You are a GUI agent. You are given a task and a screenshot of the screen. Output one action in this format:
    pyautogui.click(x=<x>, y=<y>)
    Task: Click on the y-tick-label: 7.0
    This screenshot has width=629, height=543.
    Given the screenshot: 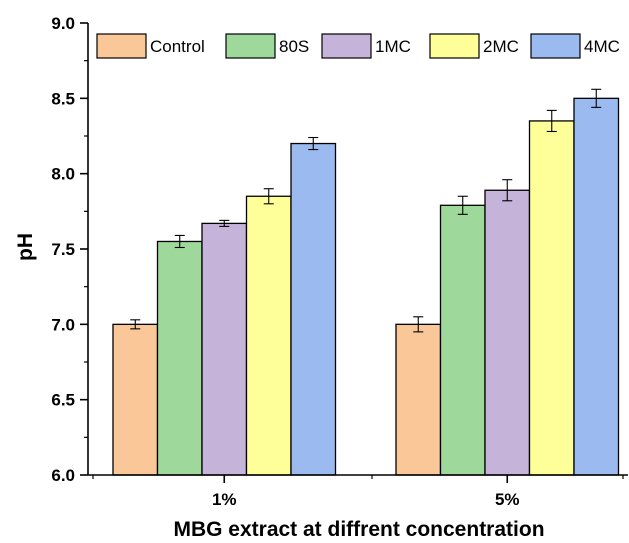 What is the action you would take?
    pyautogui.click(x=63, y=324)
    